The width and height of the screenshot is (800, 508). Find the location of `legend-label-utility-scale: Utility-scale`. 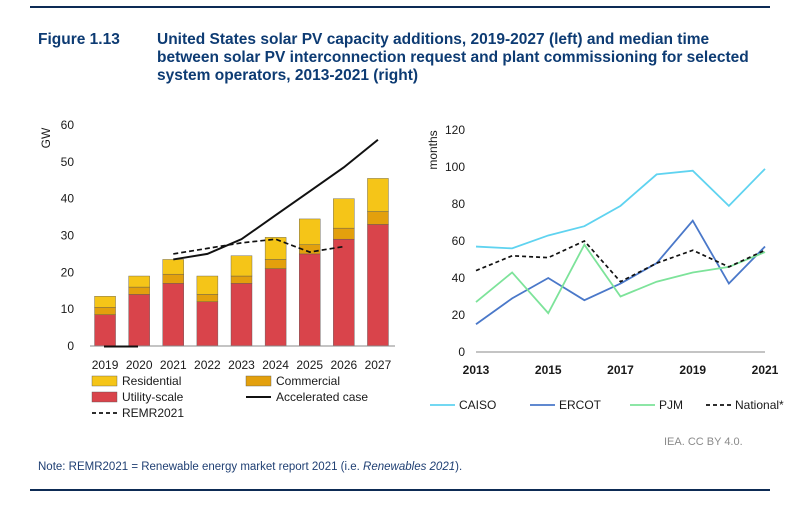

legend-label-utility-scale: Utility-scale is located at coordinates (153, 397).